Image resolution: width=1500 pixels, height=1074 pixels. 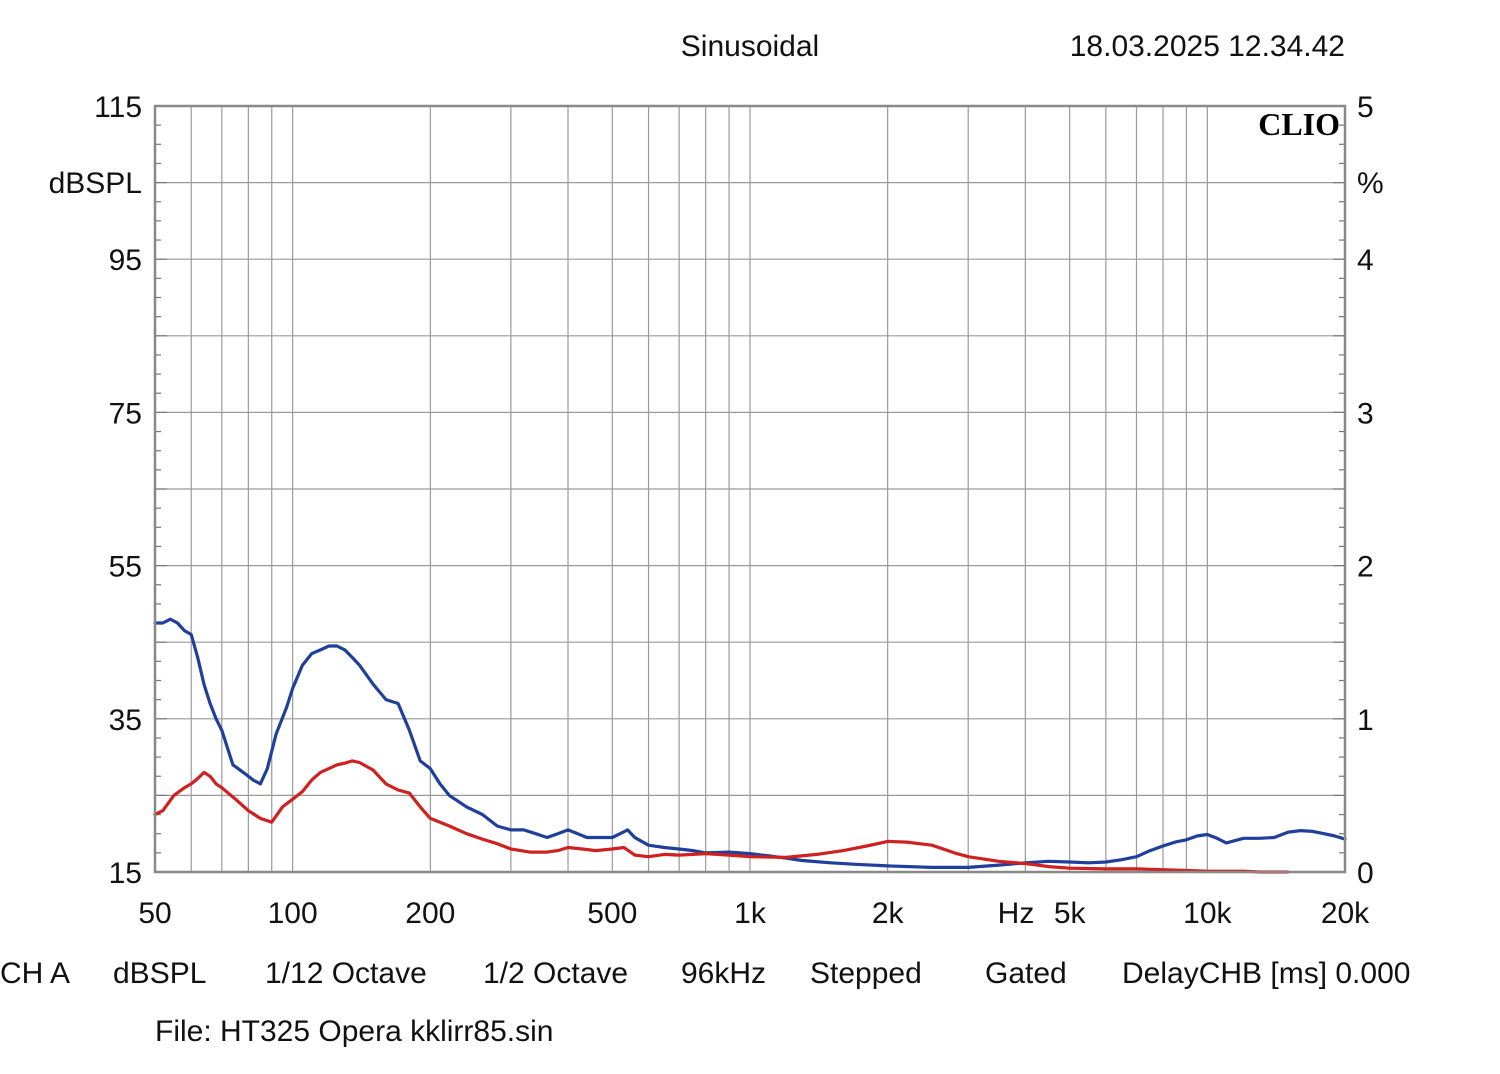 I want to click on timestamp: 18.03.2025 12.34.42, so click(x=1207, y=46).